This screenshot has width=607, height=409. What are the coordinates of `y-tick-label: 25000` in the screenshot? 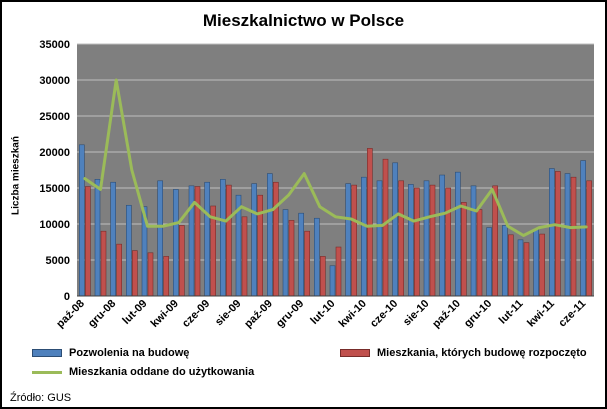 It's located at (54, 117).